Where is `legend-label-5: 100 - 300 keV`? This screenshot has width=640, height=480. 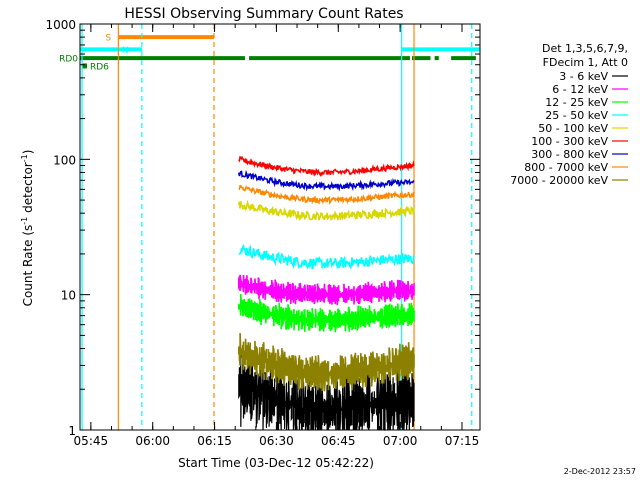
legend-label-5: 100 - 300 keV is located at coordinates (569, 141).